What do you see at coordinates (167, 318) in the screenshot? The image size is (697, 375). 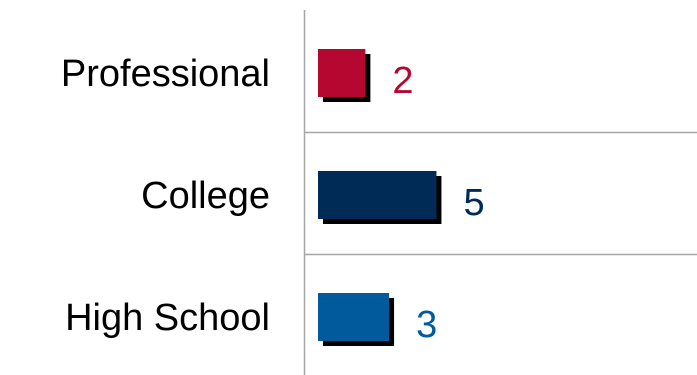 I see `category-label: High School` at bounding box center [167, 318].